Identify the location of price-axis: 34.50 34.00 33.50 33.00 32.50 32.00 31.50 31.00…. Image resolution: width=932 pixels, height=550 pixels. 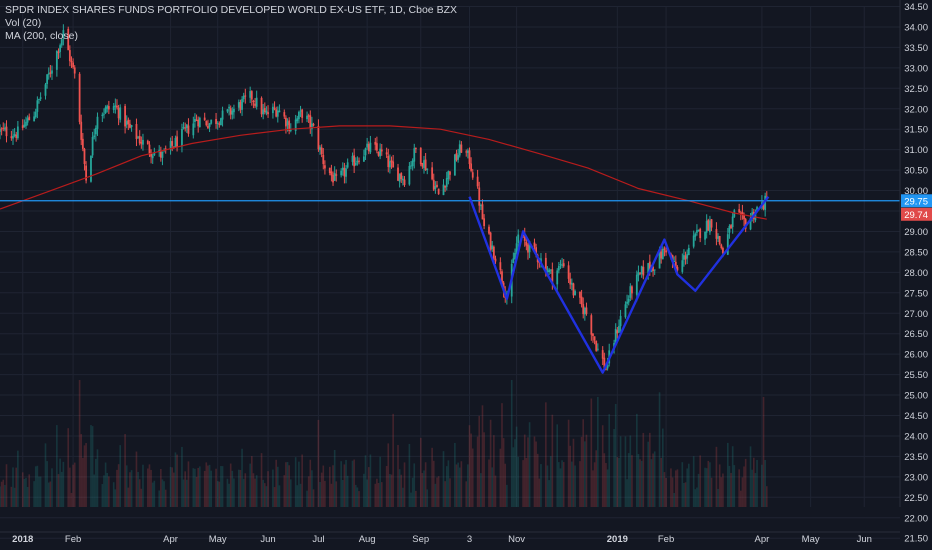
(916, 273).